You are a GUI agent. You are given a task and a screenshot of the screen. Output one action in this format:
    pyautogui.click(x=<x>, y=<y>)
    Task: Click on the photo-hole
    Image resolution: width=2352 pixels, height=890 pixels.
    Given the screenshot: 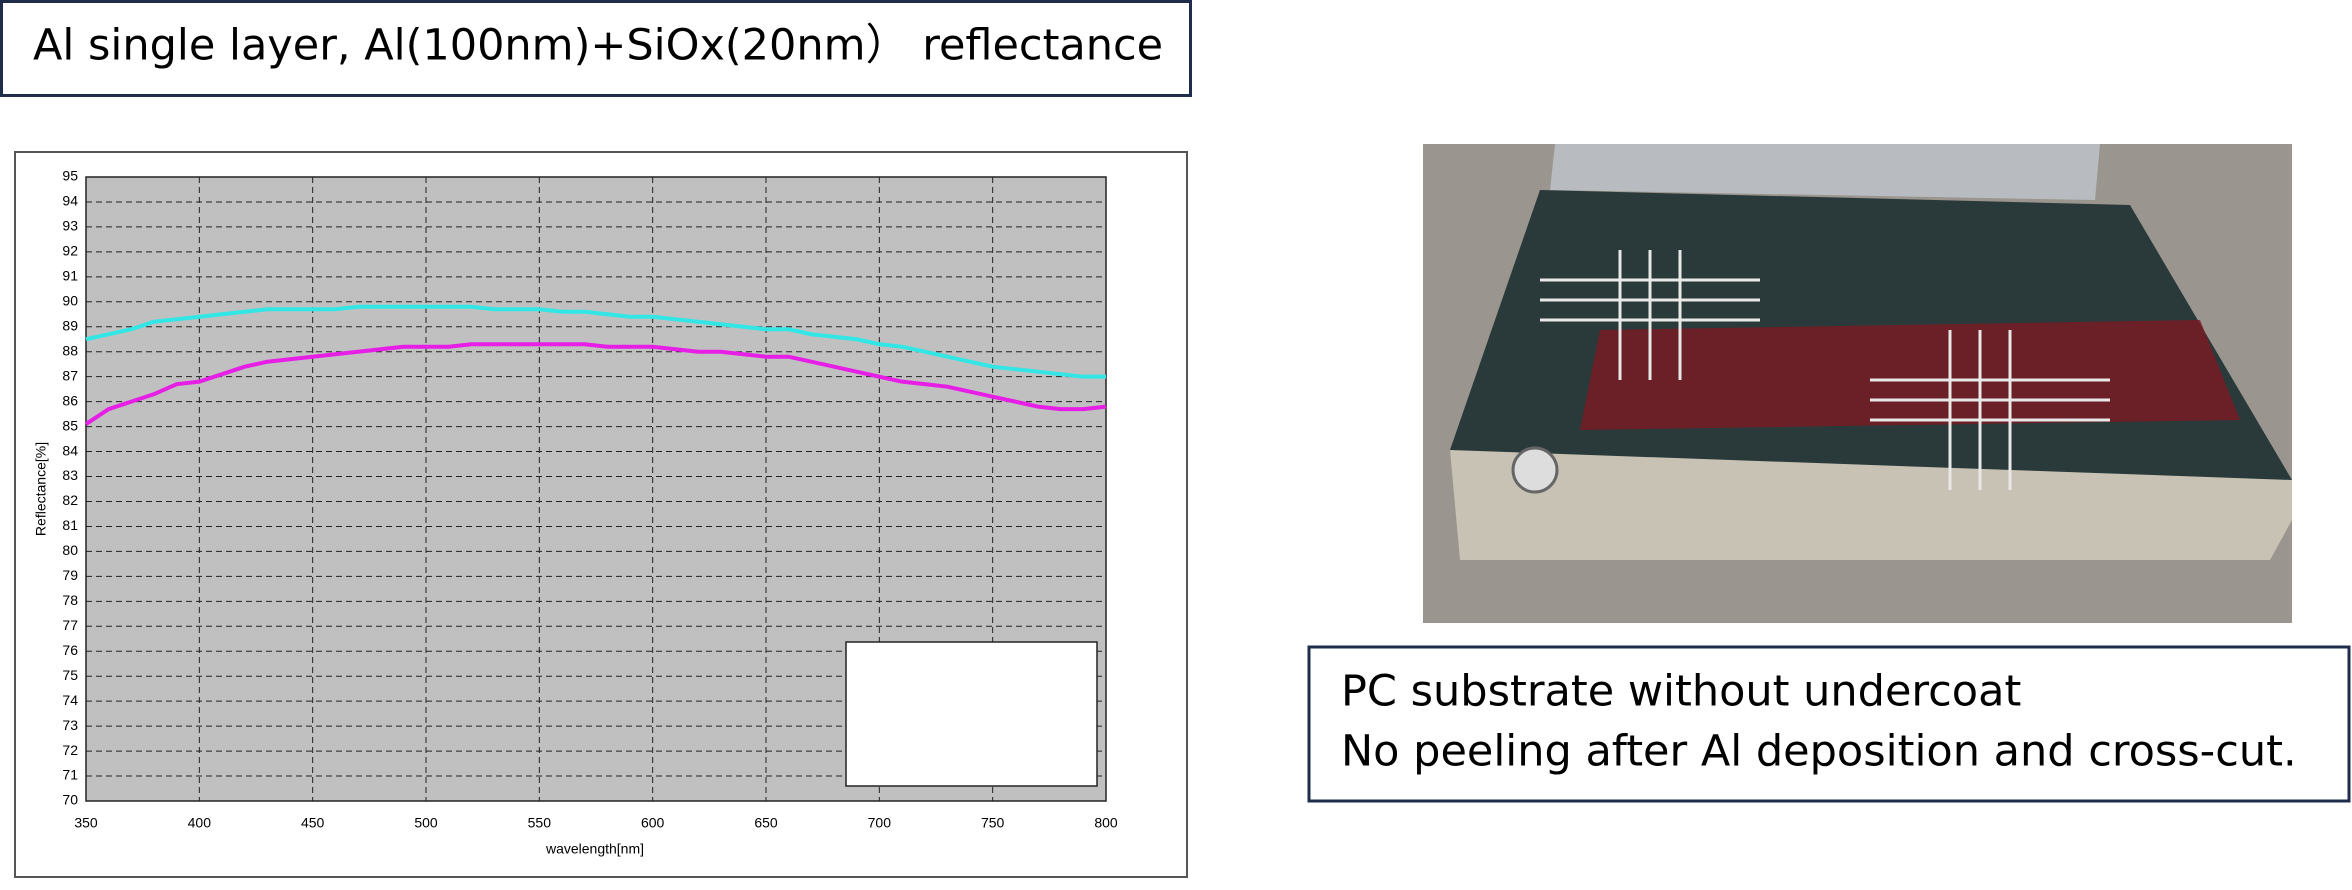 What is the action you would take?
    pyautogui.click(x=1535, y=470)
    